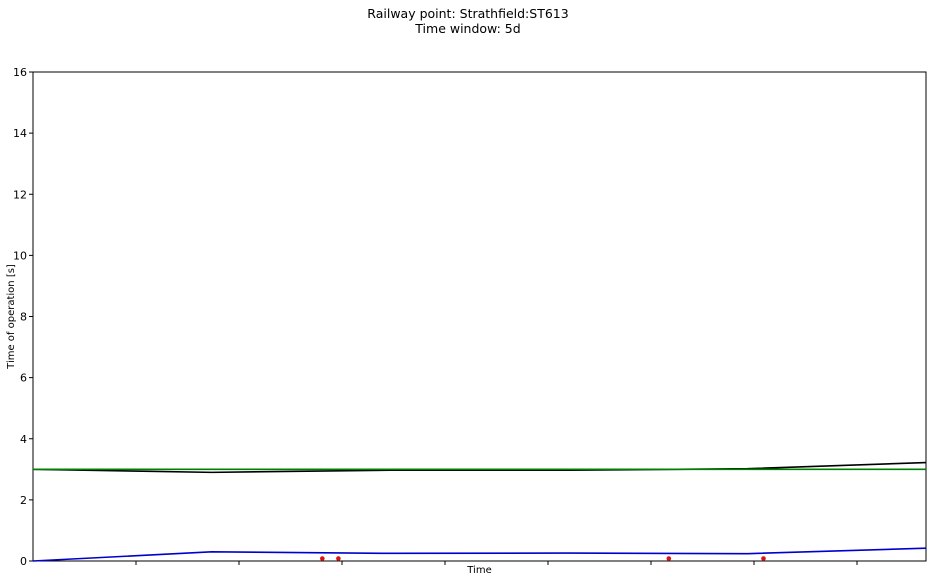 The height and width of the screenshot is (582, 936). What do you see at coordinates (478, 570) in the screenshot?
I see `x-axis-label: Time` at bounding box center [478, 570].